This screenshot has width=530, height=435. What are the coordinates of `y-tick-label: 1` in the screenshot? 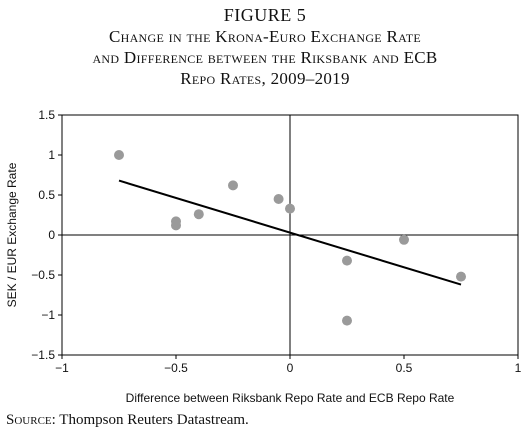 It's located at (51, 155).